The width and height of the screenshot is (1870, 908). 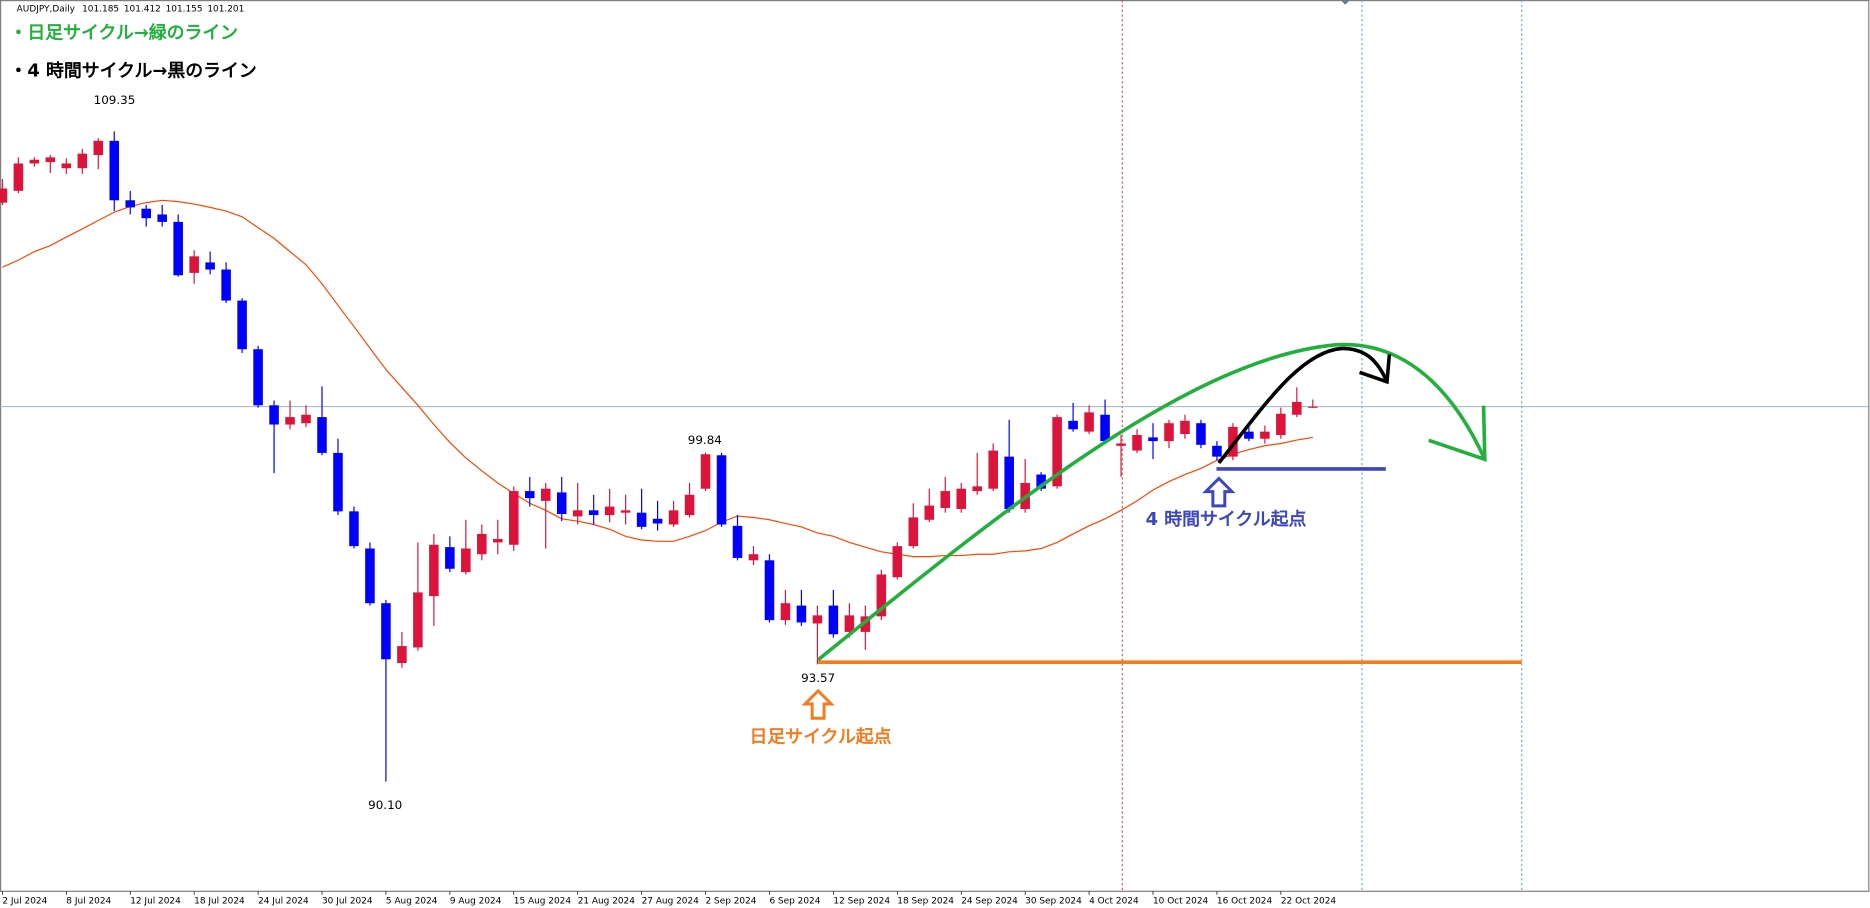 What do you see at coordinates (1345, 2) in the screenshot?
I see `shift-marker` at bounding box center [1345, 2].